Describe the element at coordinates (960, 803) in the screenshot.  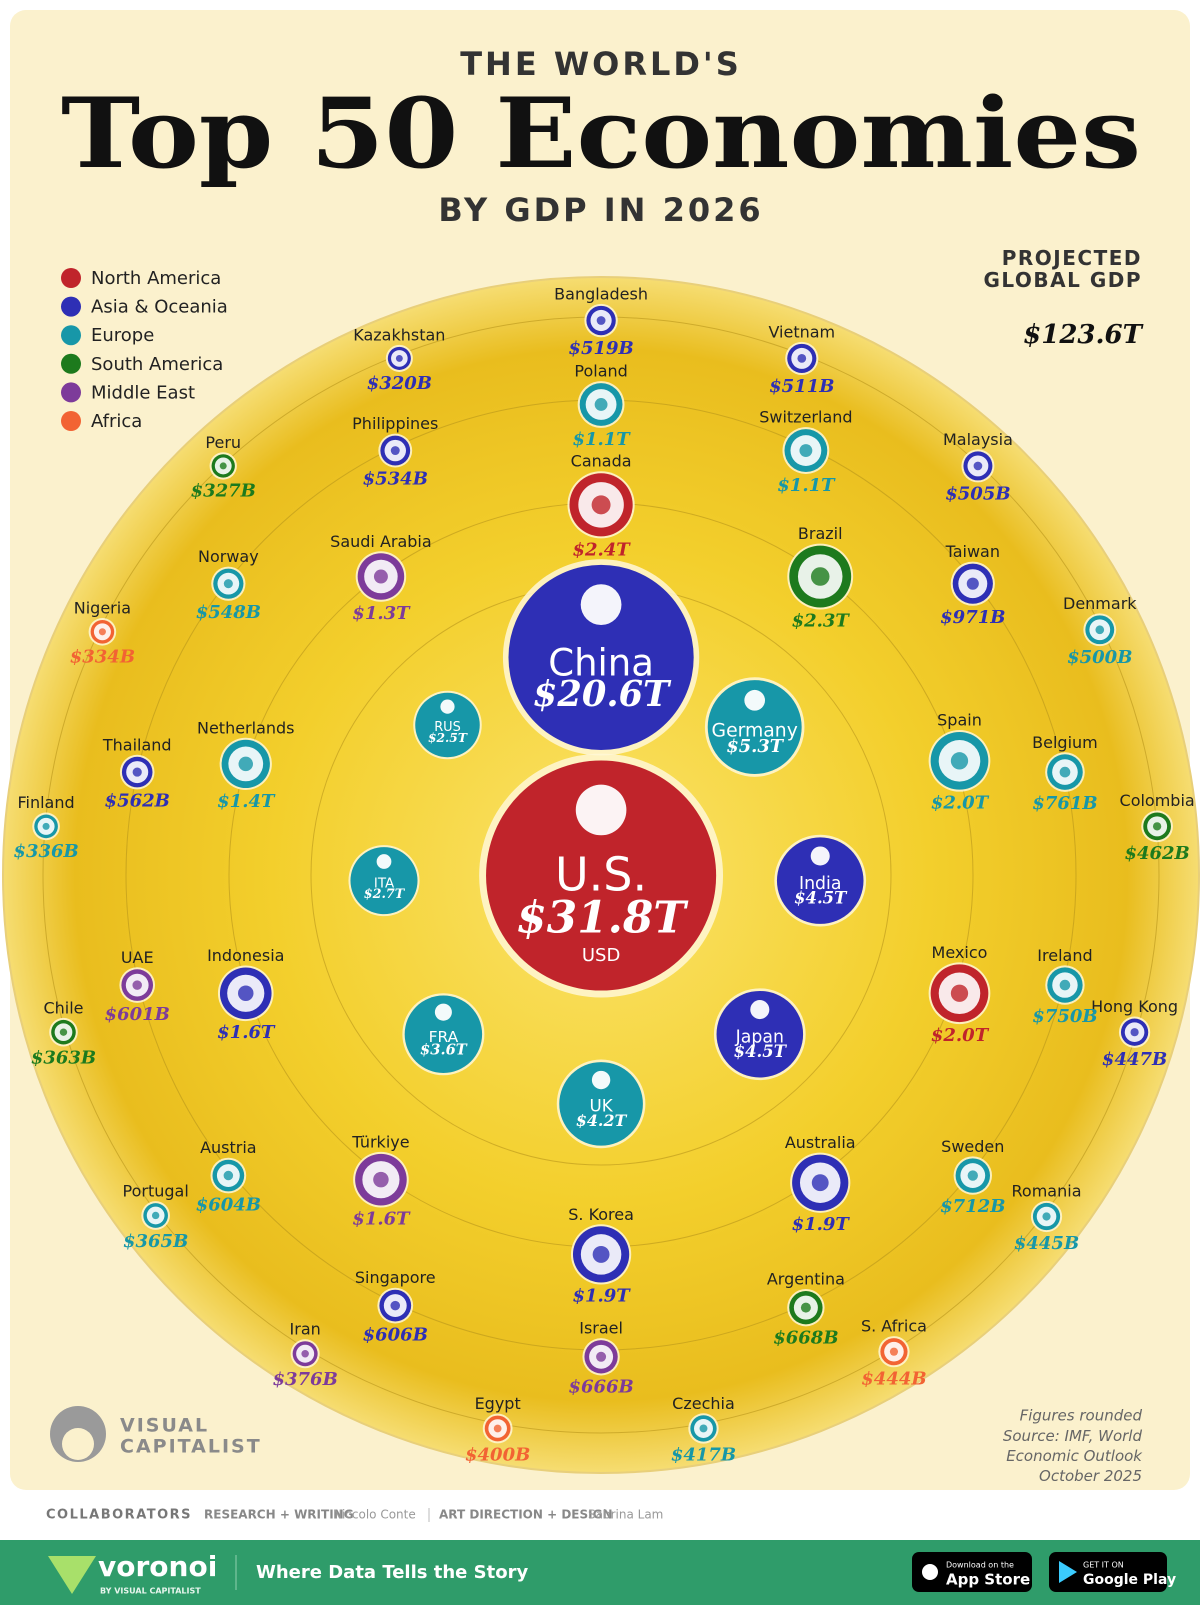
I see `value-label: $2.0T` at that location.